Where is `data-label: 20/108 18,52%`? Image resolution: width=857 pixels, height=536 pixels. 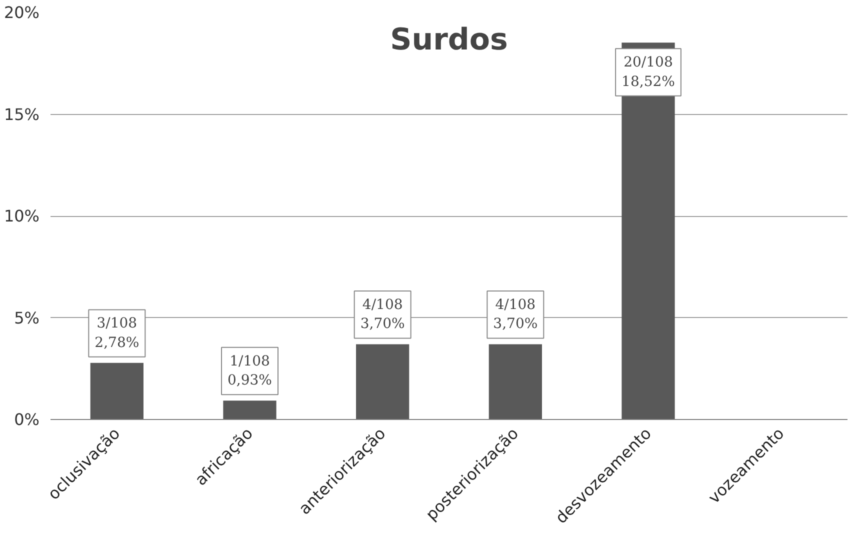
data-label: 20/108 18,52% is located at coordinates (648, 72).